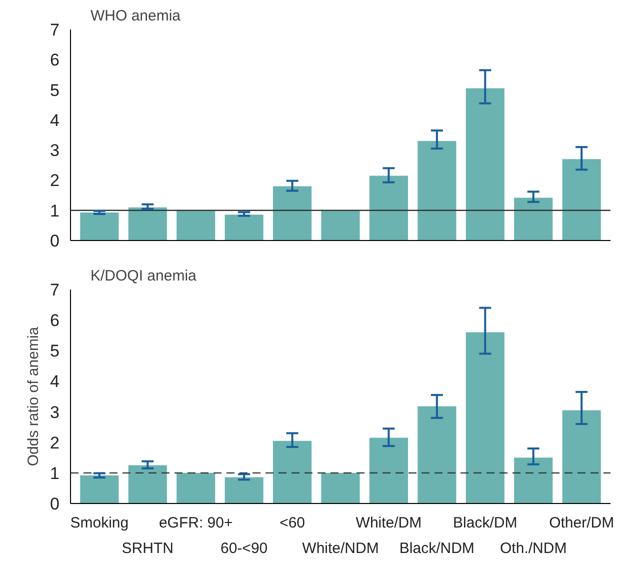  I want to click on chart-title: K/DOQI anemia, so click(144, 276).